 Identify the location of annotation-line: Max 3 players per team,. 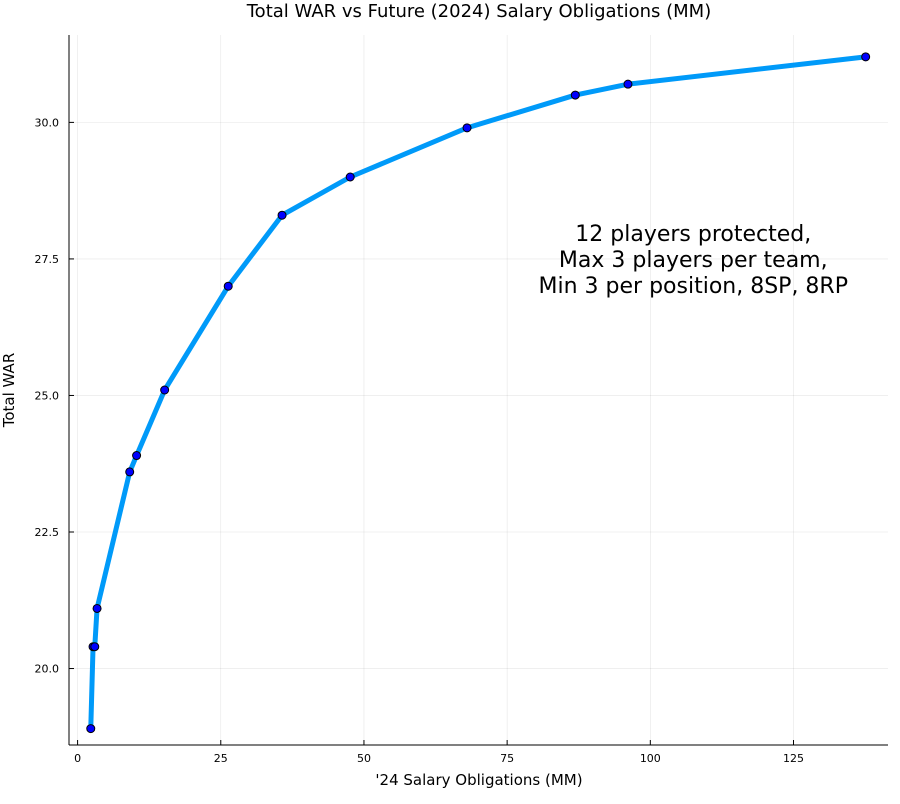
(693, 260).